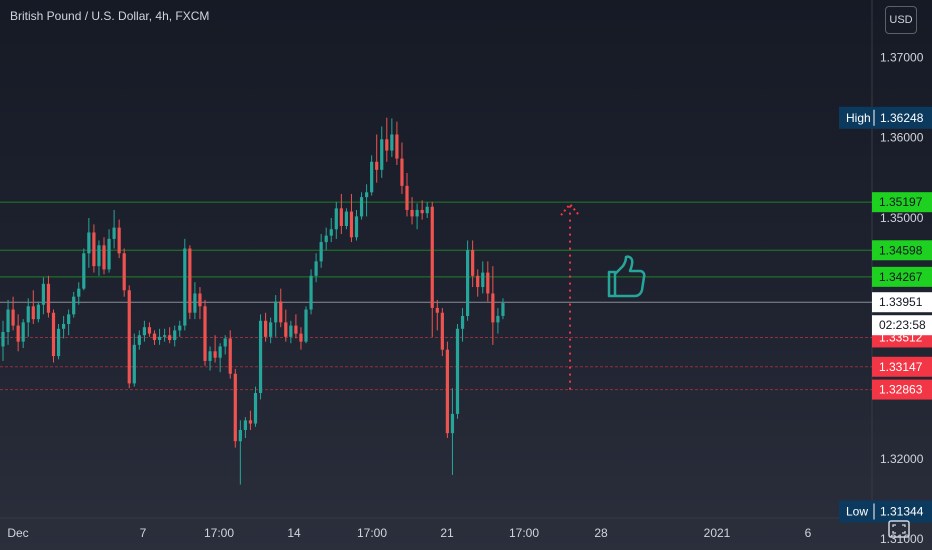 This screenshot has height=550, width=932. What do you see at coordinates (902, 218) in the screenshot?
I see `price-tick-label: 1.35000` at bounding box center [902, 218].